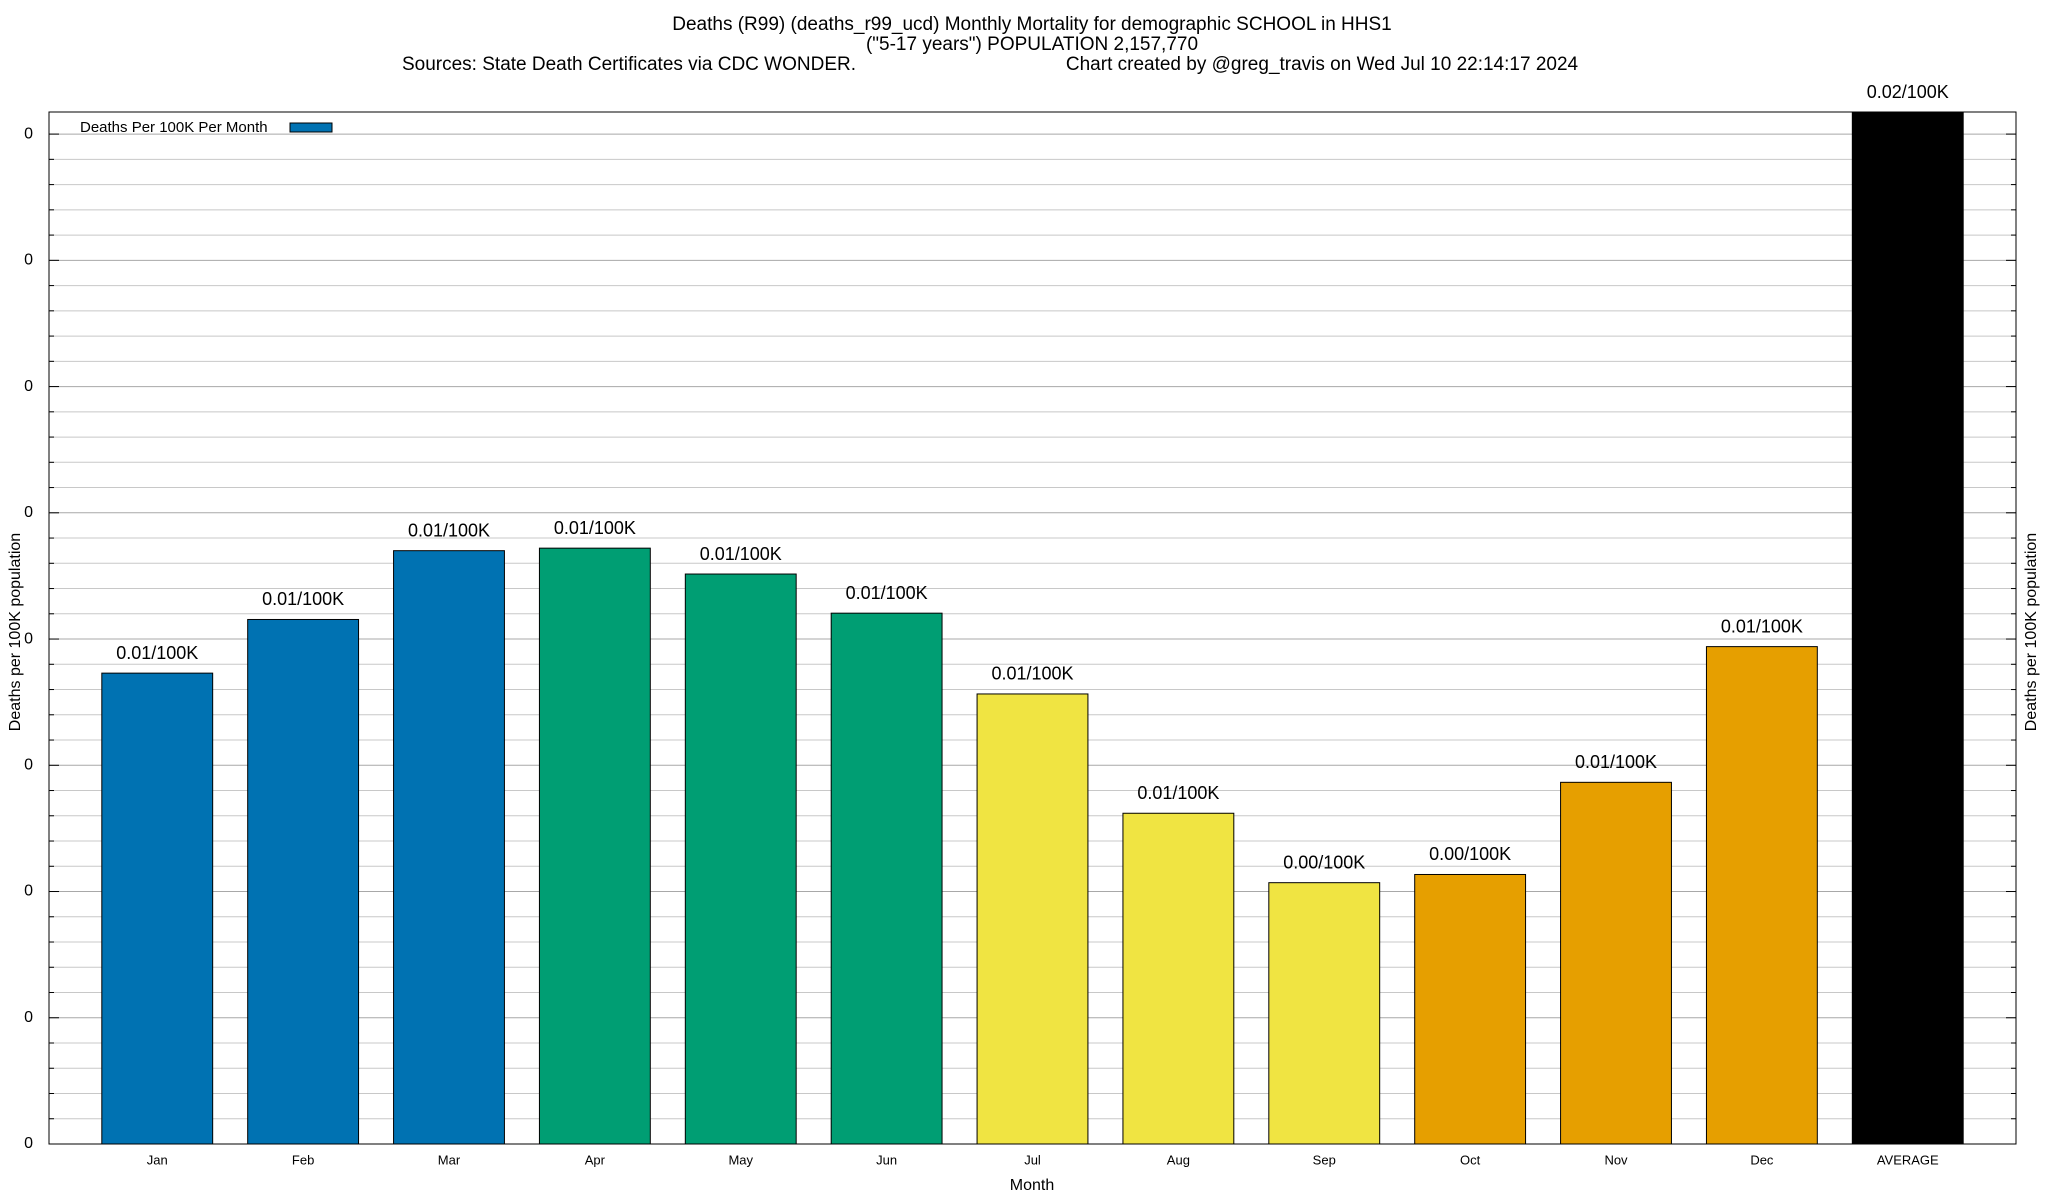 This screenshot has height=1200, width=2048. Describe the element at coordinates (1032, 44) in the screenshot. I see `chart-subtitle: ("5-17 years") POPULATION 2,157,770` at that location.